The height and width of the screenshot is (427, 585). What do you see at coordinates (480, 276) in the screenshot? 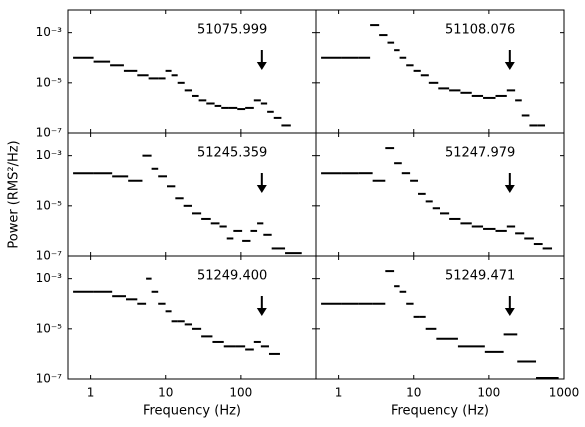
I see `panel-label: 51249.471` at bounding box center [480, 276].